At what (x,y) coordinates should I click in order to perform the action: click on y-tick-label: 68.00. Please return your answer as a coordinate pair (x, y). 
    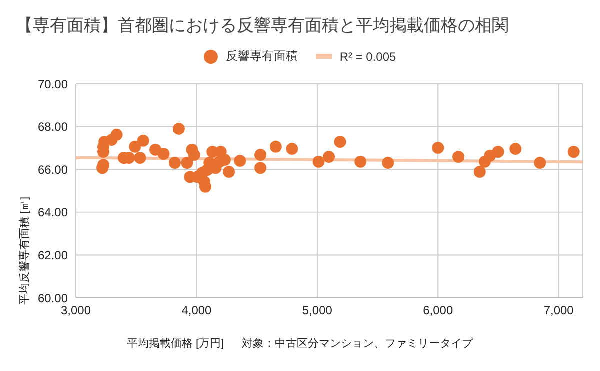
    Looking at the image, I should click on (53, 127).